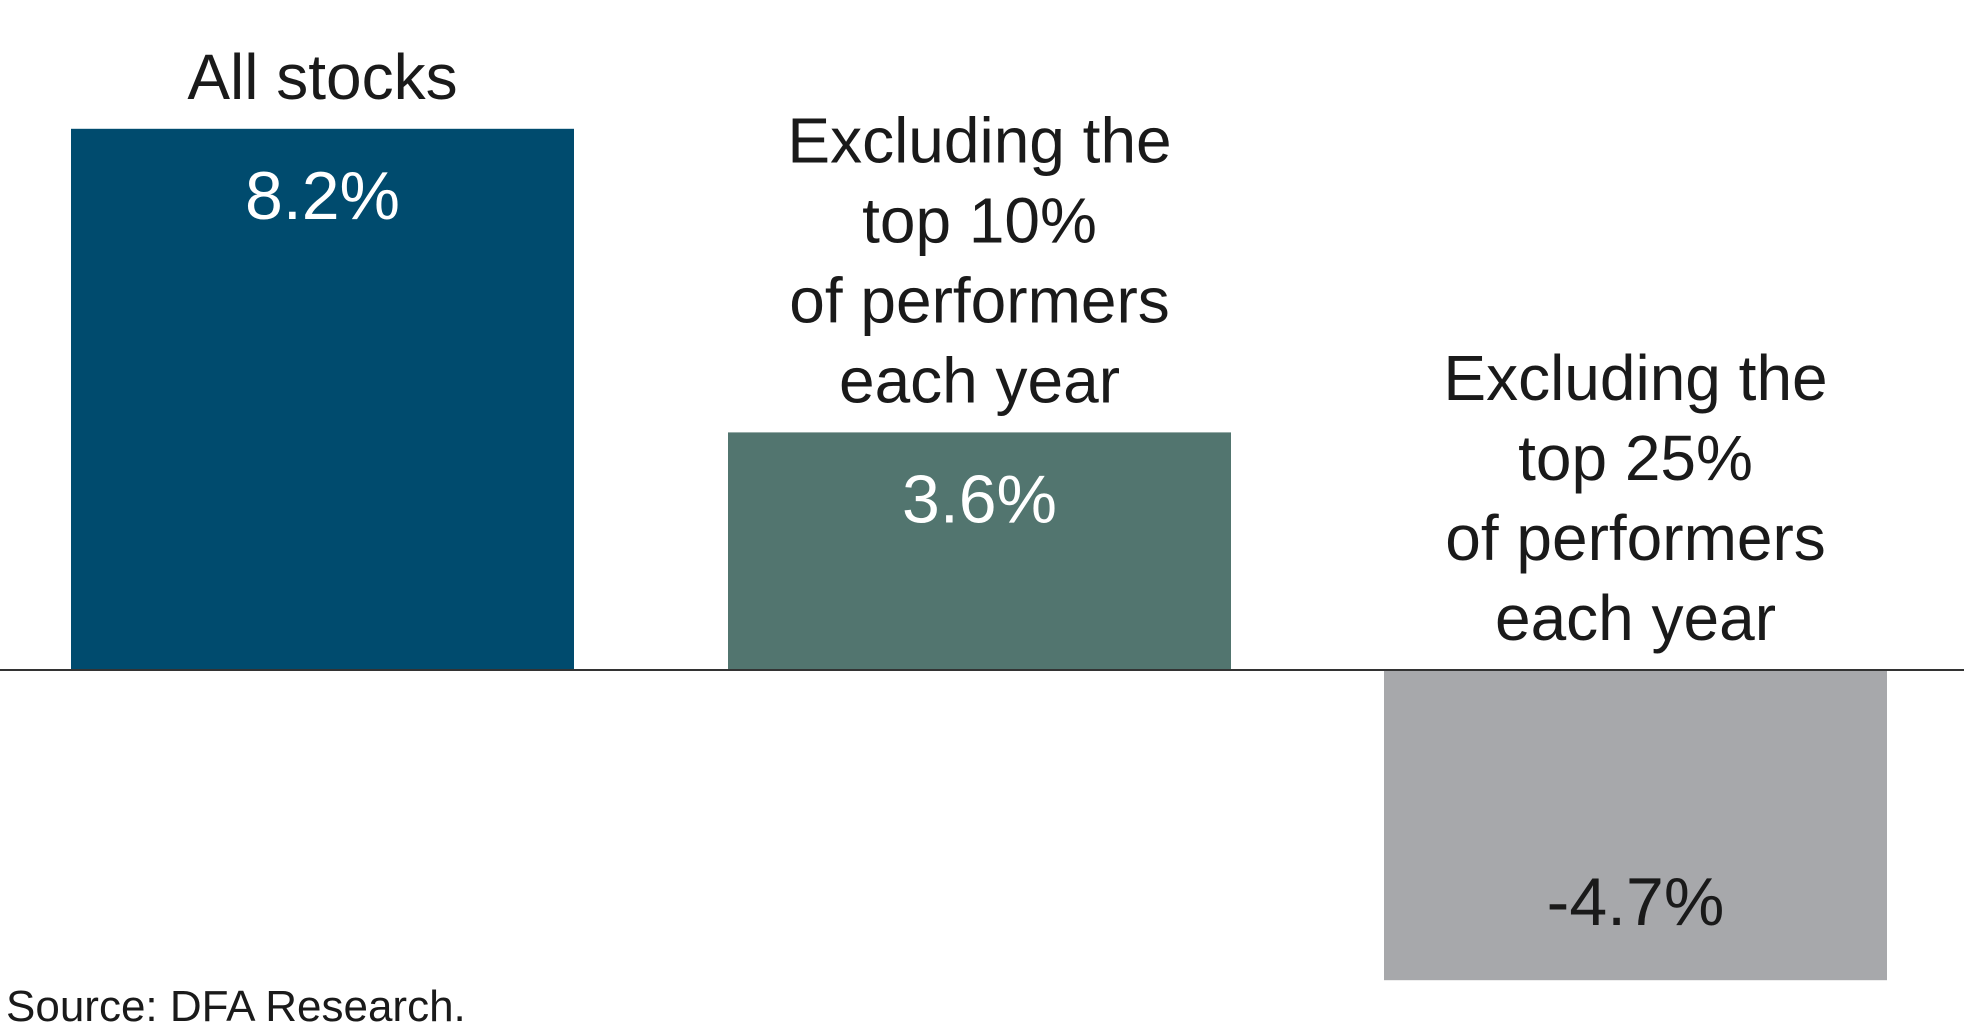  I want to click on category-label-1: All stocks, so click(322, 77).